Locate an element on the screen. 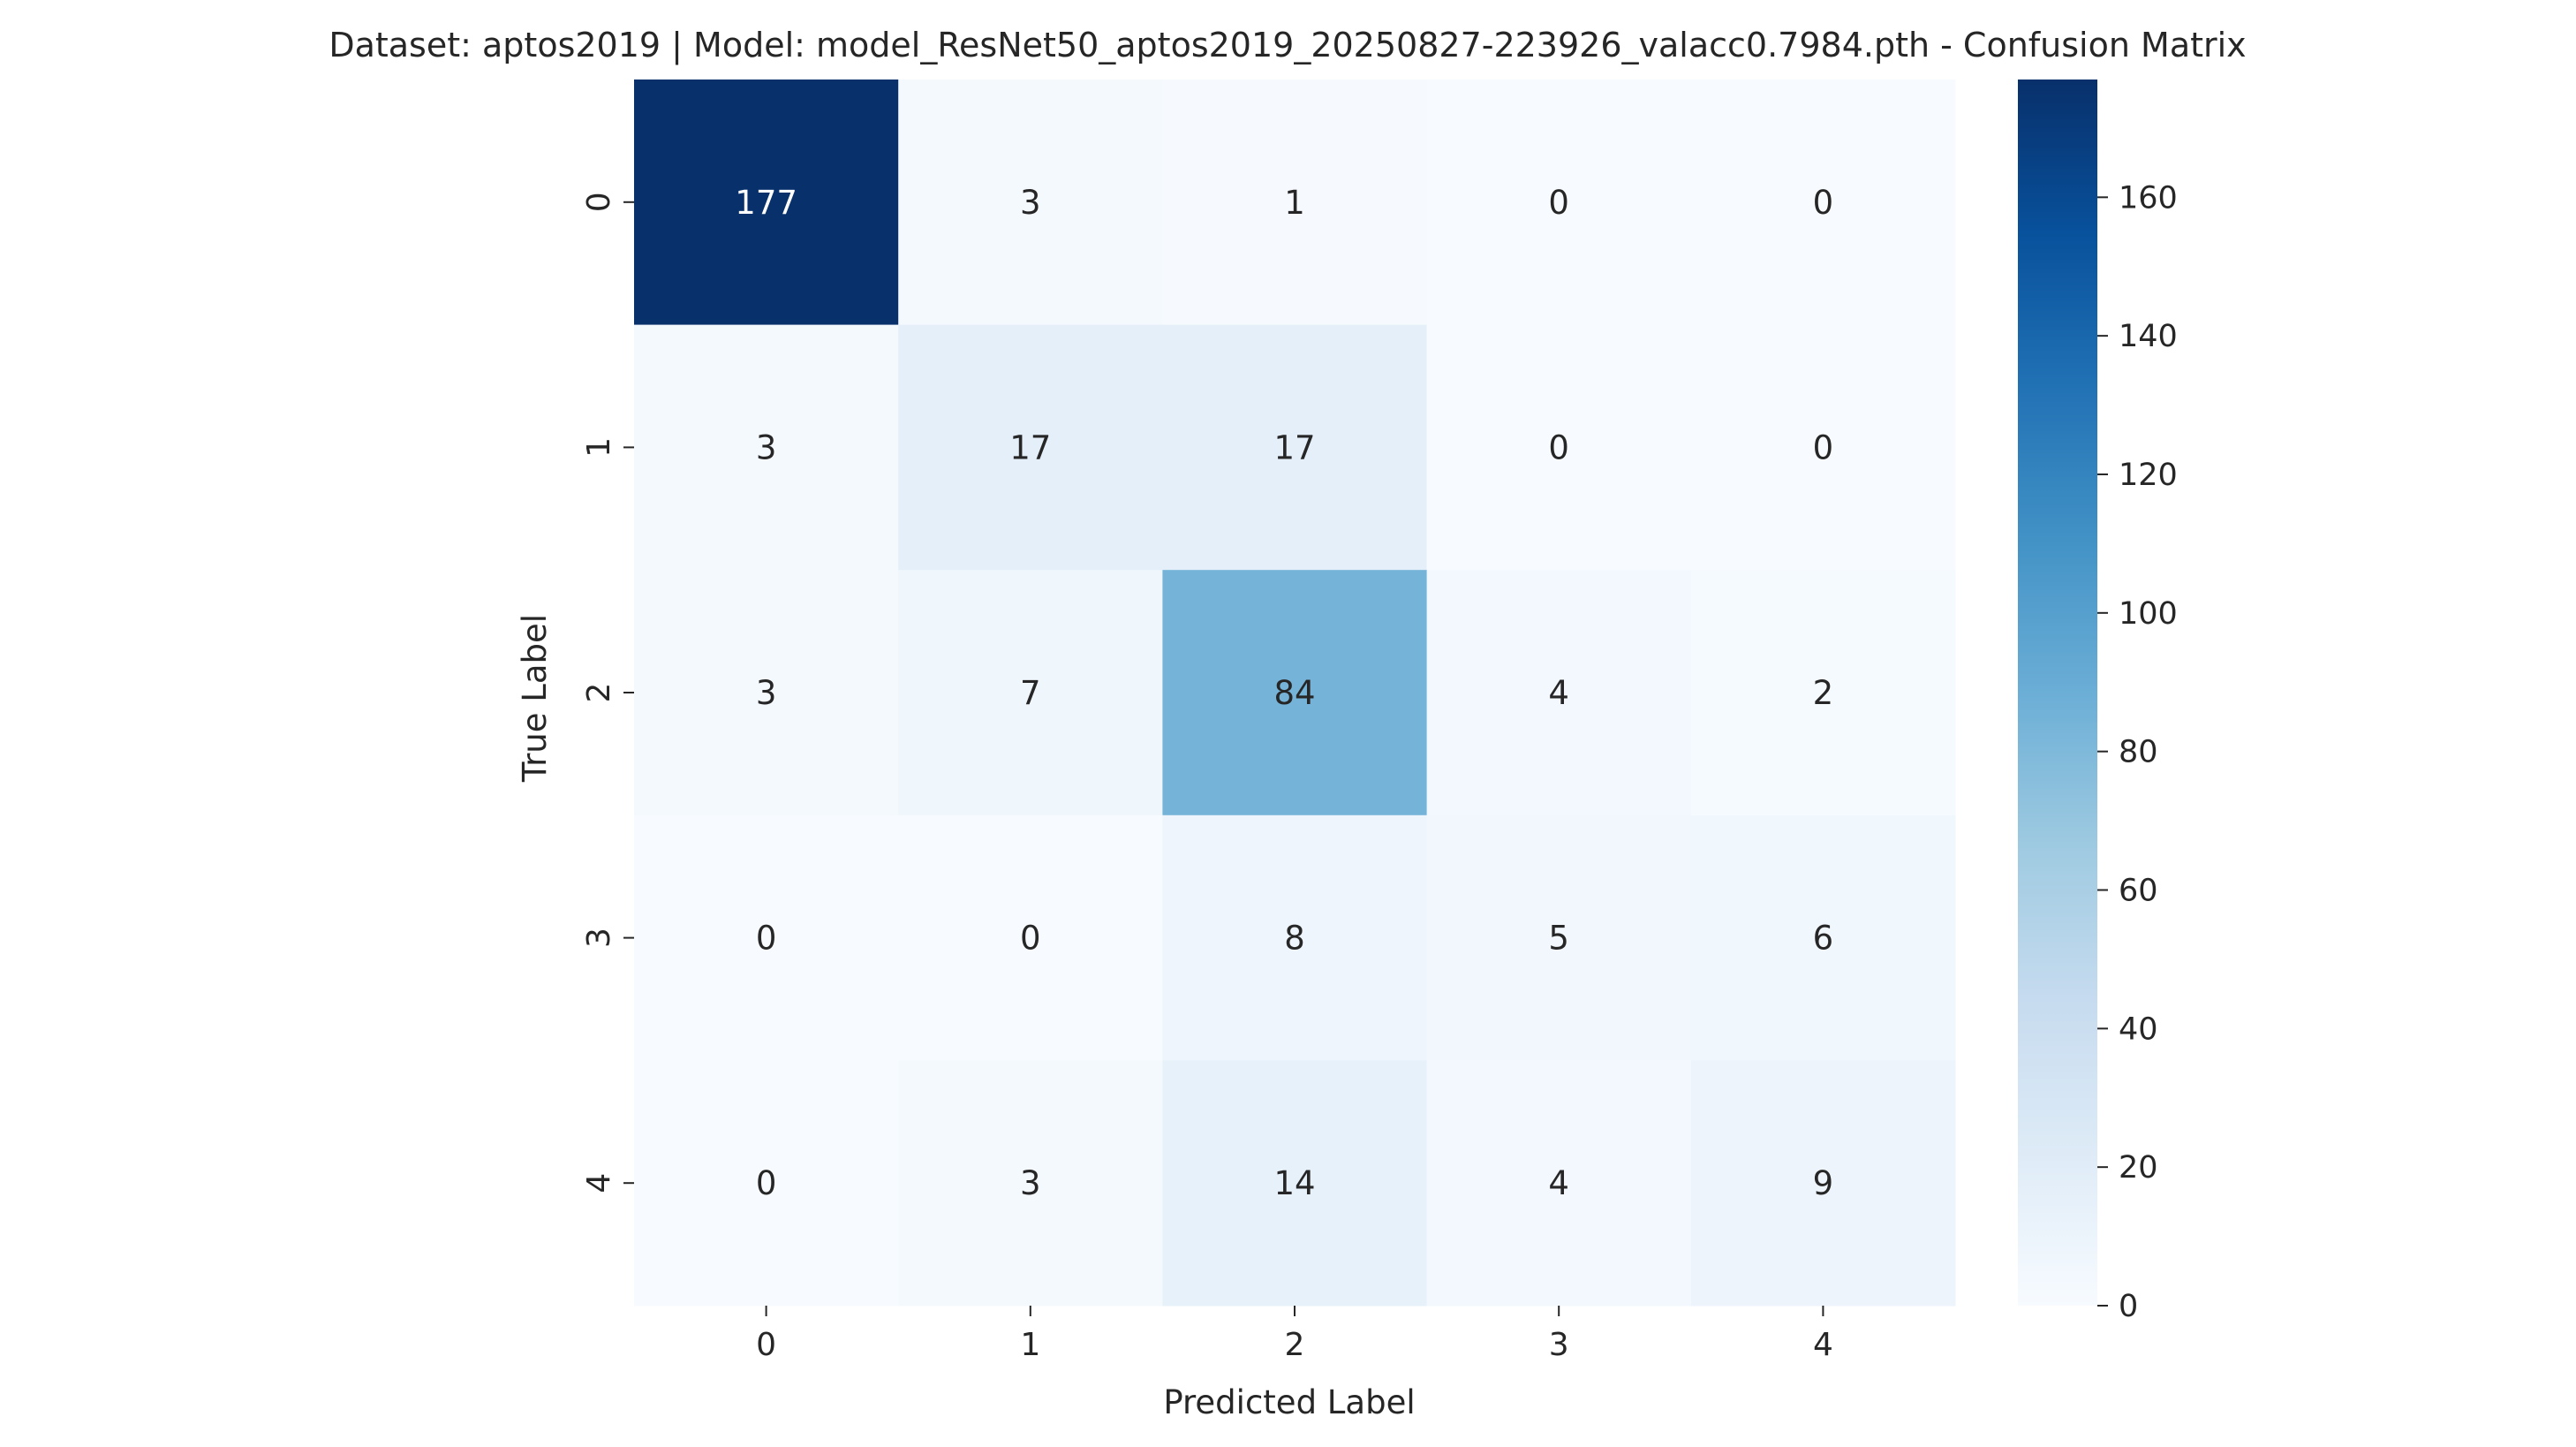 The width and height of the screenshot is (2576, 1447). colorbar-tick-label: 20 is located at coordinates (2138, 1168).